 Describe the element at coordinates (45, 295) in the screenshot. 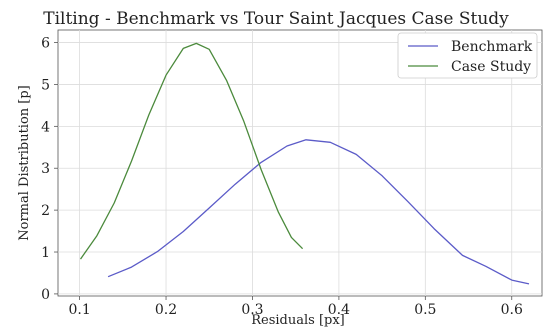

I see `y-tick-label-0: 0` at that location.